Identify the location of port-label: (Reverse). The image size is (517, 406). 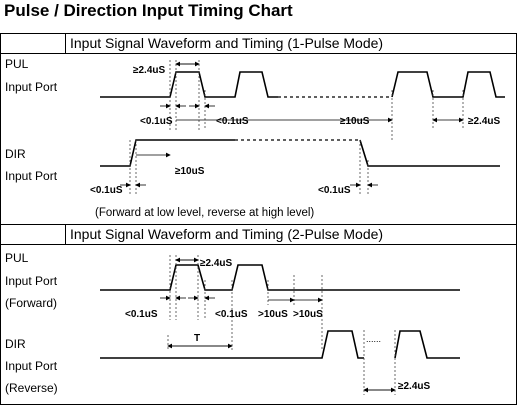
(31, 388).